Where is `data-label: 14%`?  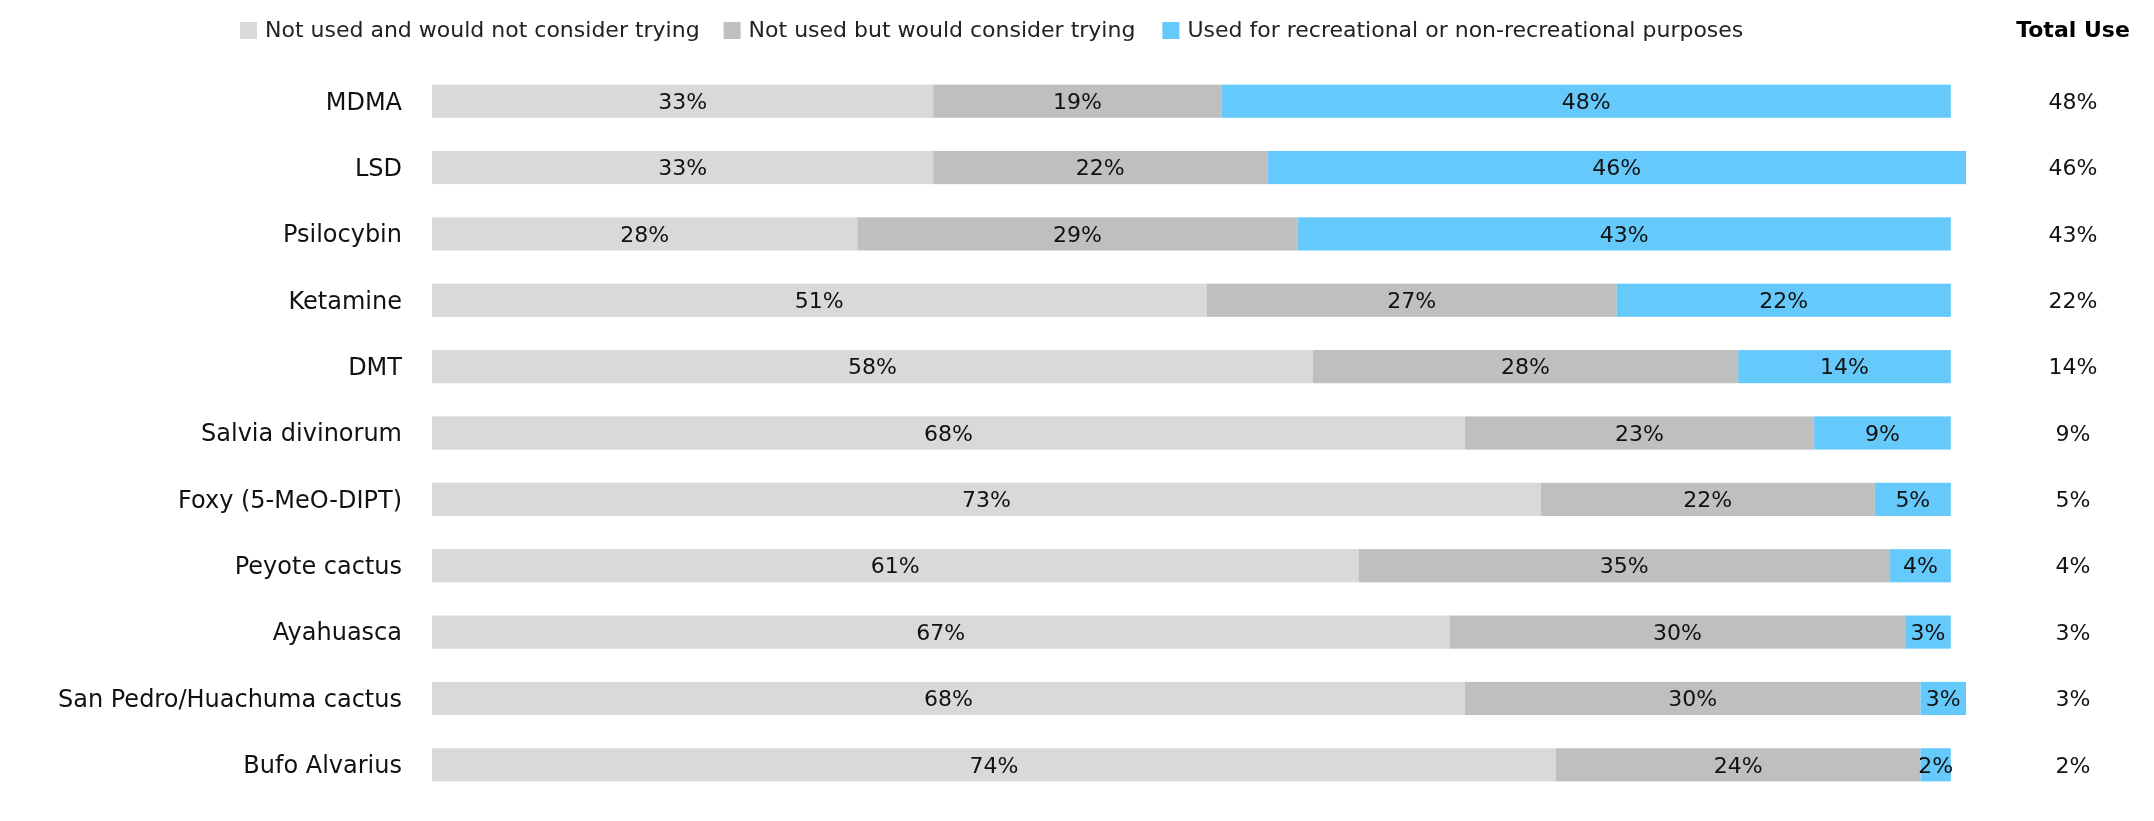 data-label: 14% is located at coordinates (1844, 367).